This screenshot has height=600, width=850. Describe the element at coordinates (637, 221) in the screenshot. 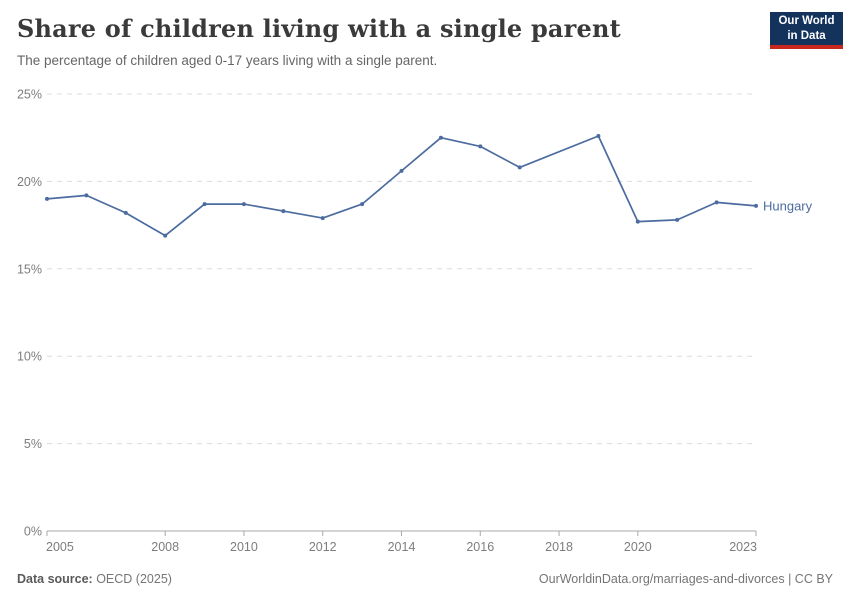

I see `data-point-2020` at that location.